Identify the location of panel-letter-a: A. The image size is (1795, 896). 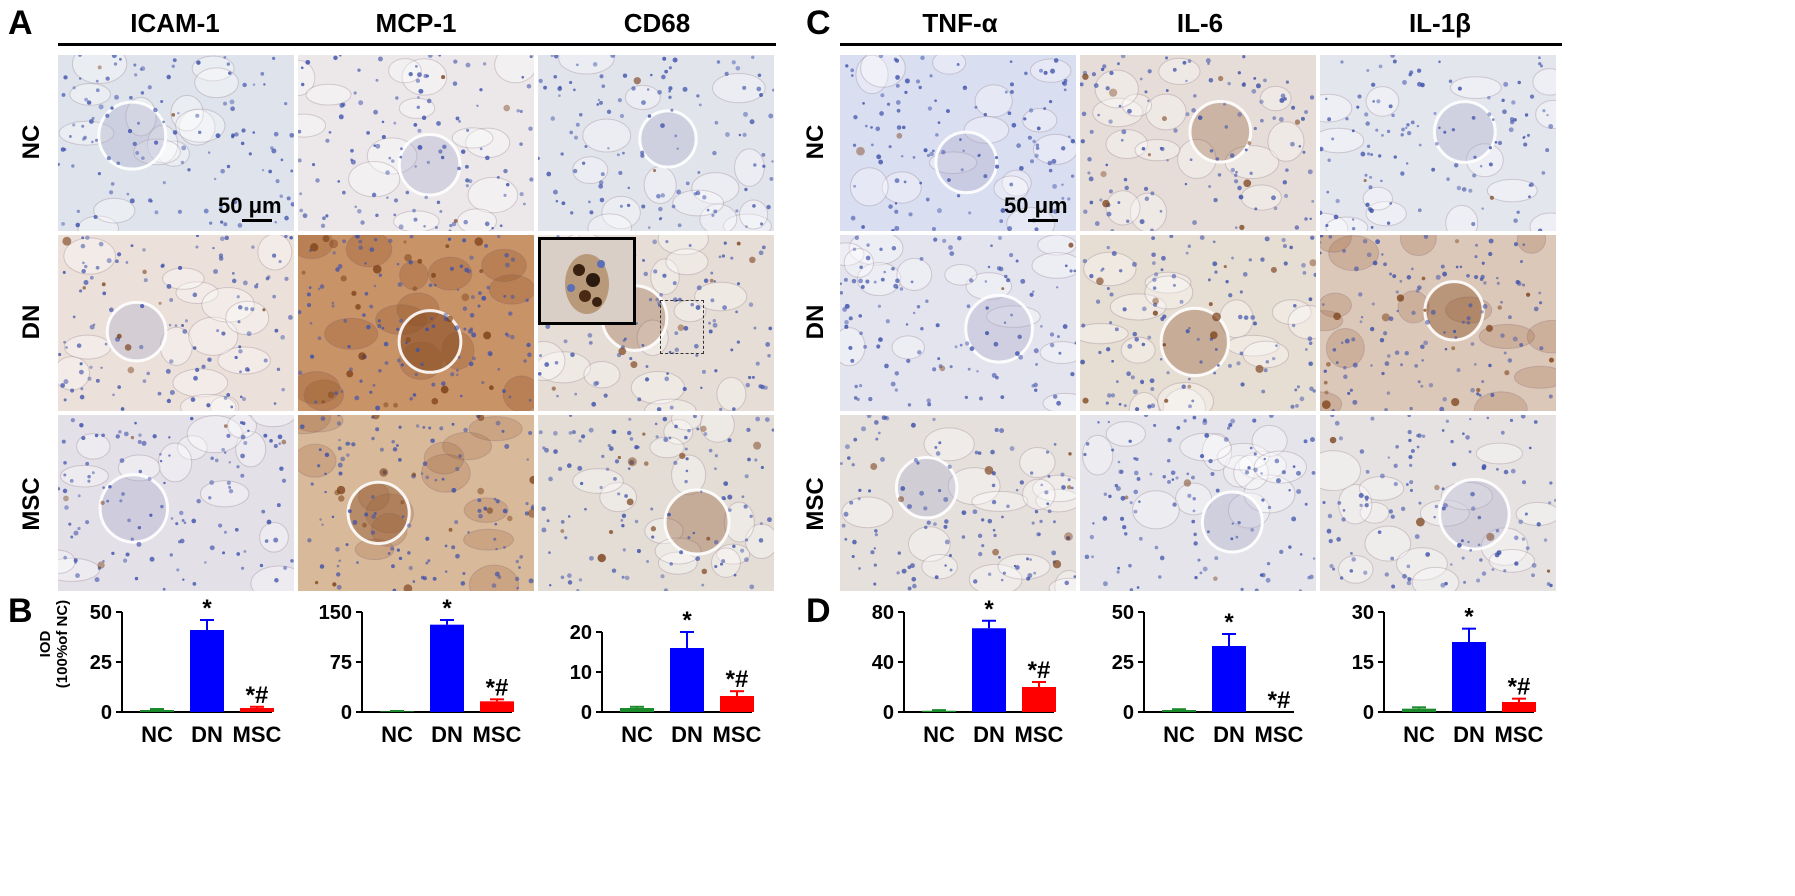
(20, 23).